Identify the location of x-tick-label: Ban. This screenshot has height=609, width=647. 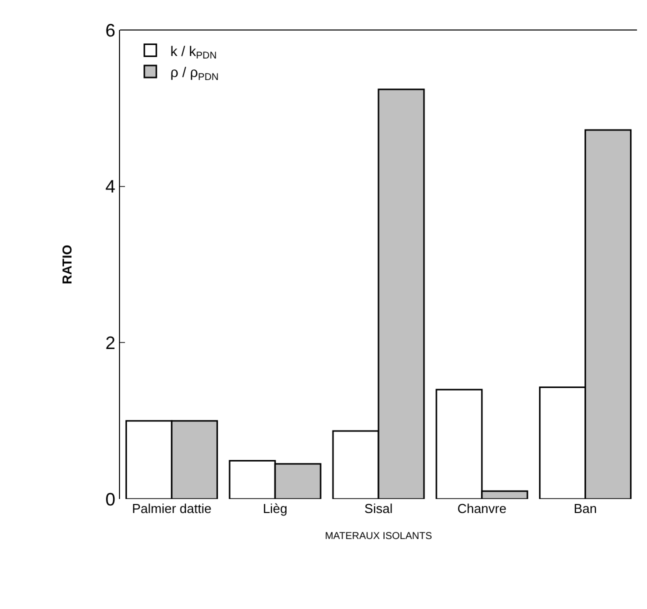
(585, 508).